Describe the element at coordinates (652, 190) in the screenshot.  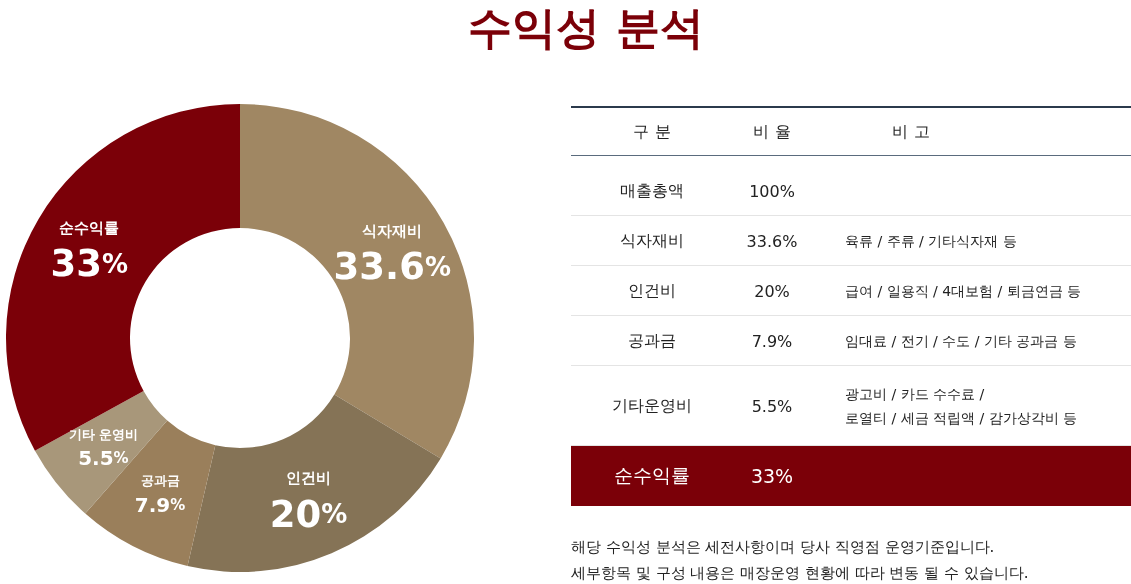
I see `category-label: 매출총액` at that location.